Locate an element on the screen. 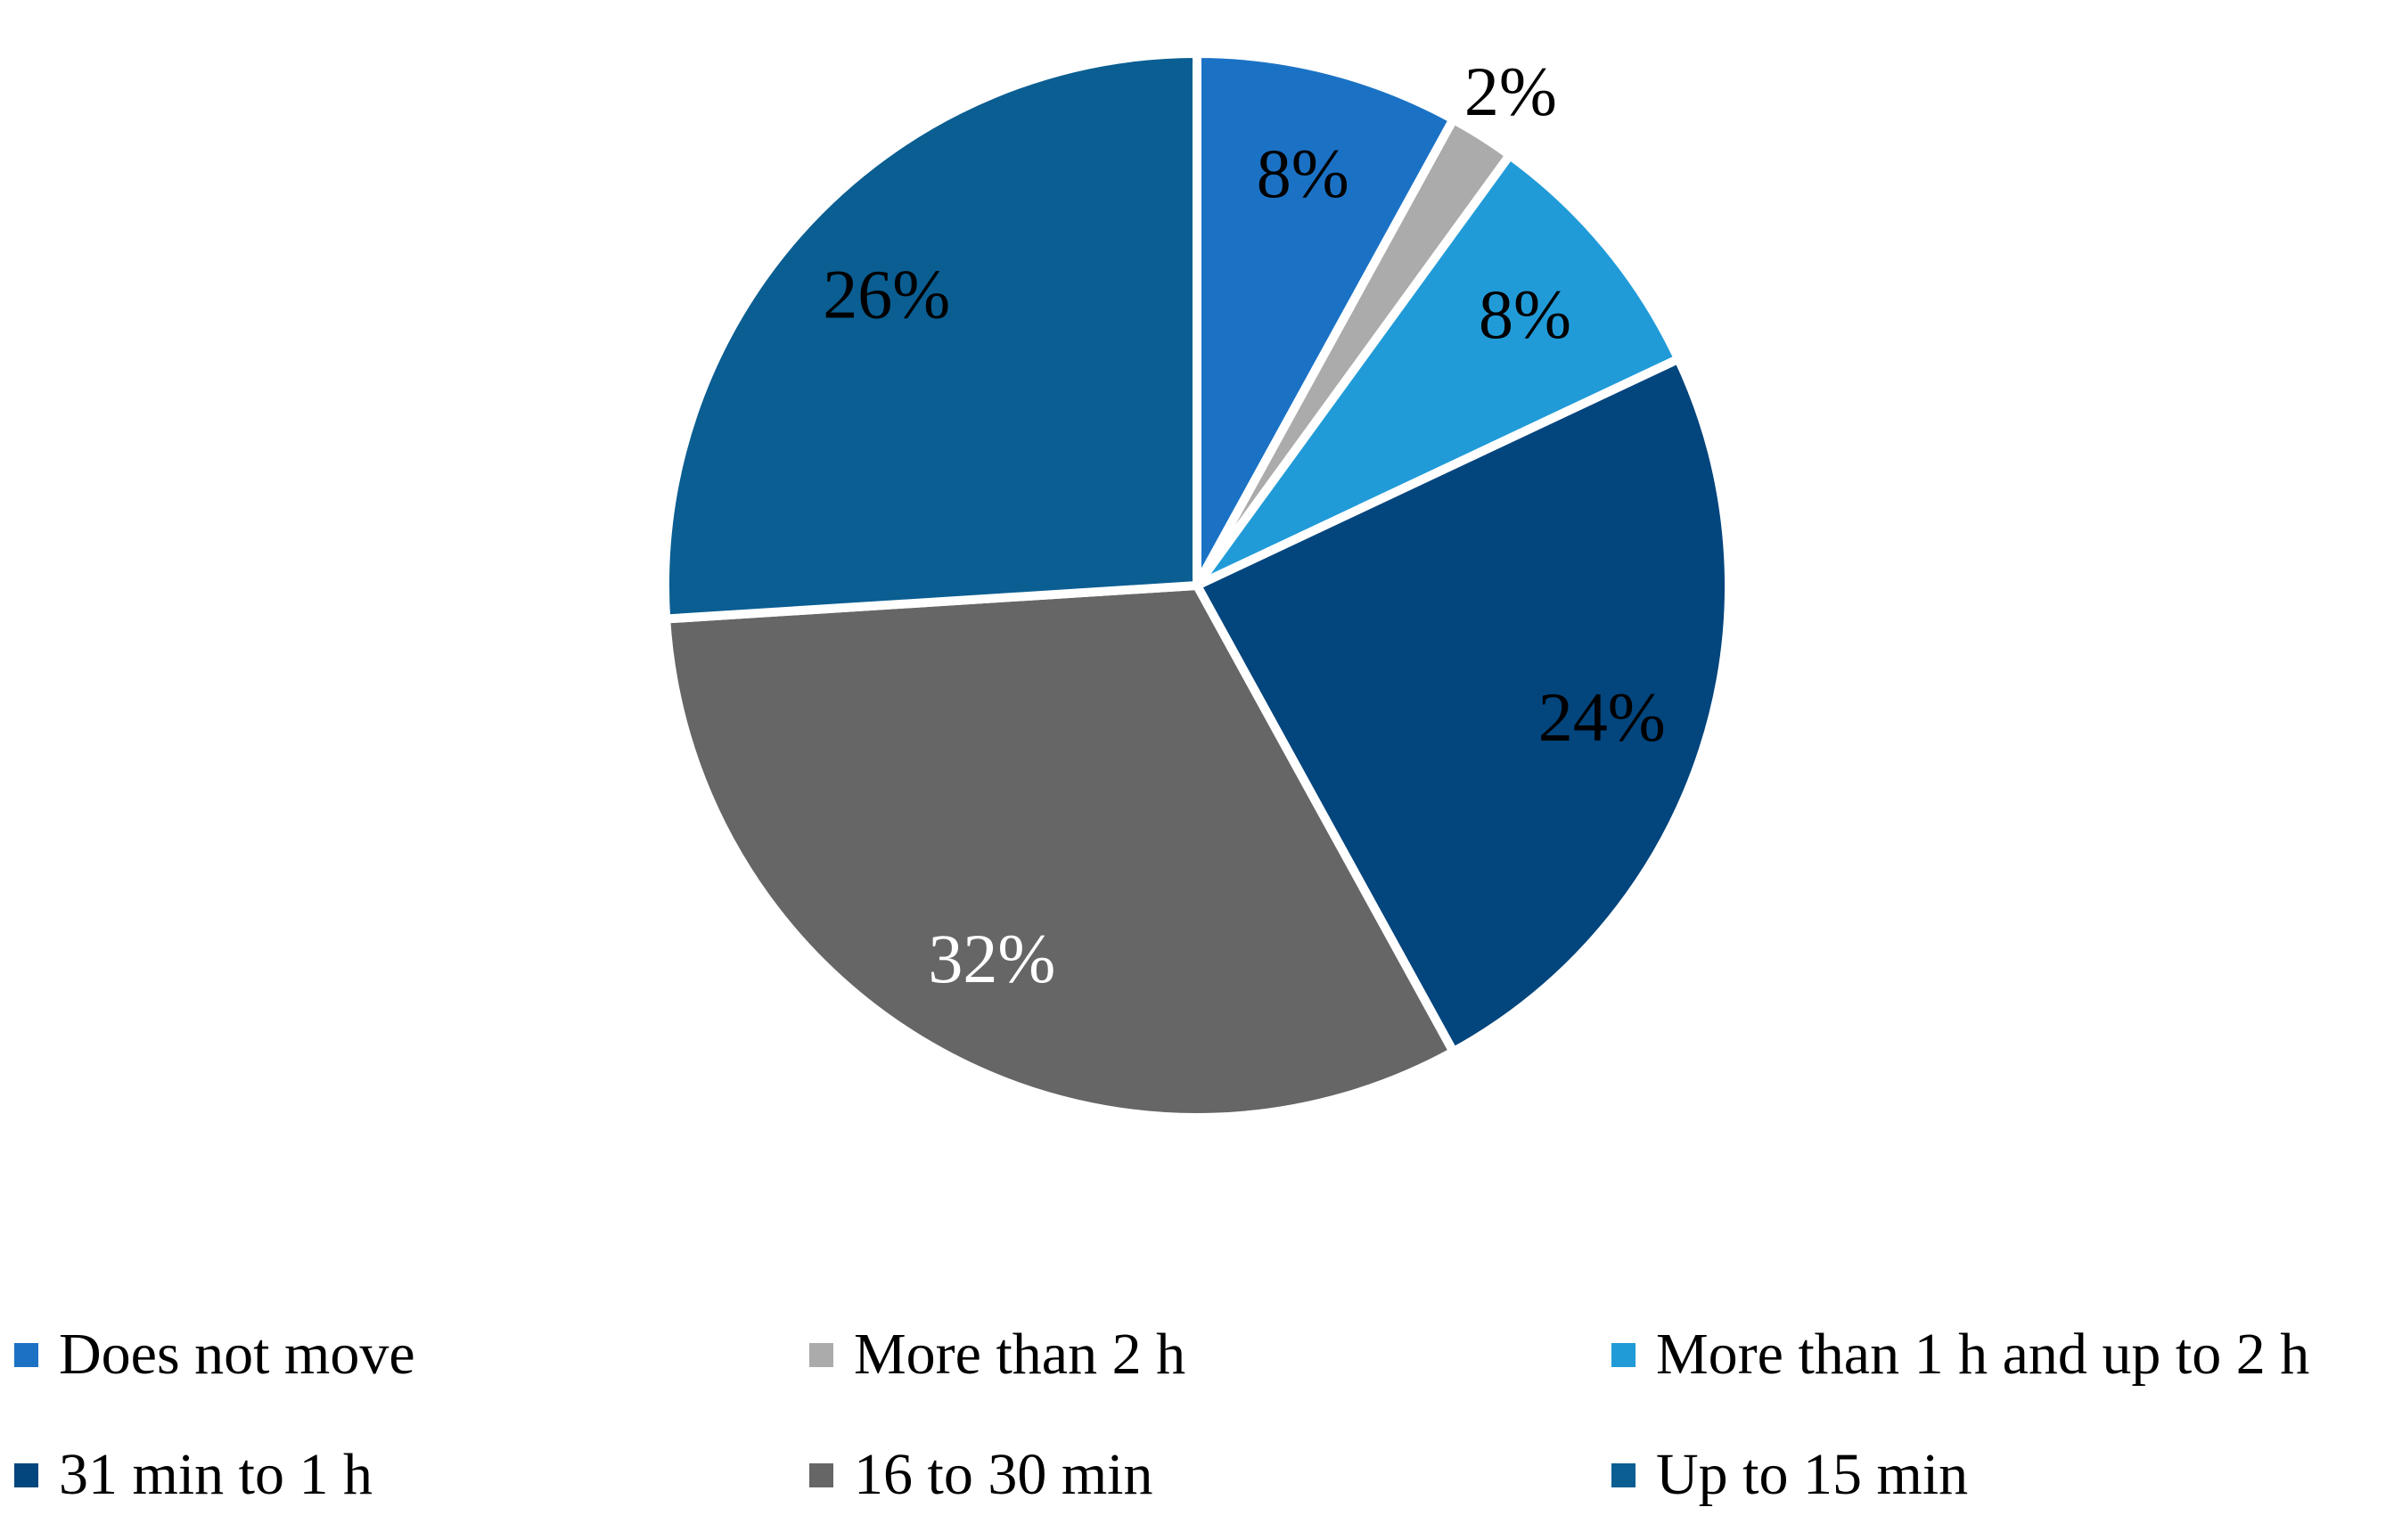 The height and width of the screenshot is (1540, 2402). legend-item-more-than-2h: More than 2 h is located at coordinates (997, 1354).